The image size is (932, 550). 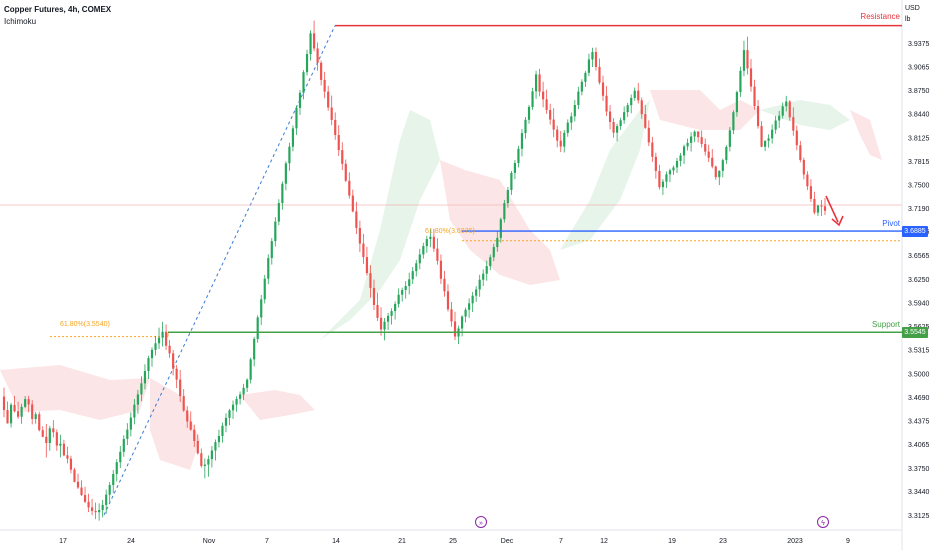 What do you see at coordinates (919, 374) in the screenshot?
I see `y-tick-label: 3.5000` at bounding box center [919, 374].